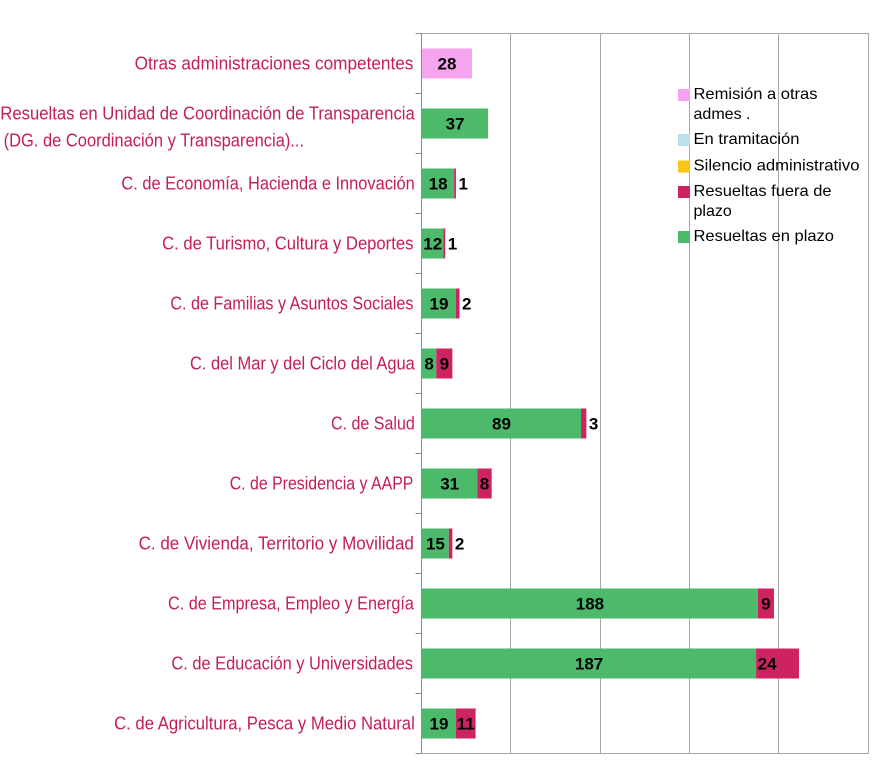 Image resolution: width=878 pixels, height=783 pixels. I want to click on svg-text: C. de Presidencia y AAPP, so click(322, 484).